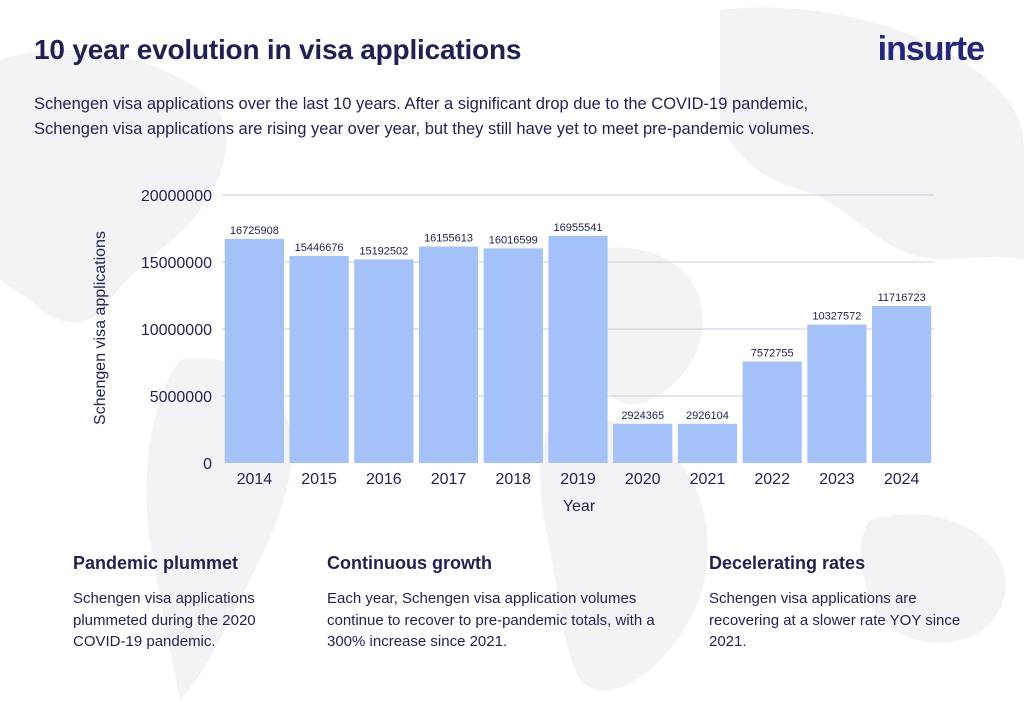 The width and height of the screenshot is (1024, 724). What do you see at coordinates (836, 317) in the screenshot?
I see `bar-value-label: 10327572` at bounding box center [836, 317].